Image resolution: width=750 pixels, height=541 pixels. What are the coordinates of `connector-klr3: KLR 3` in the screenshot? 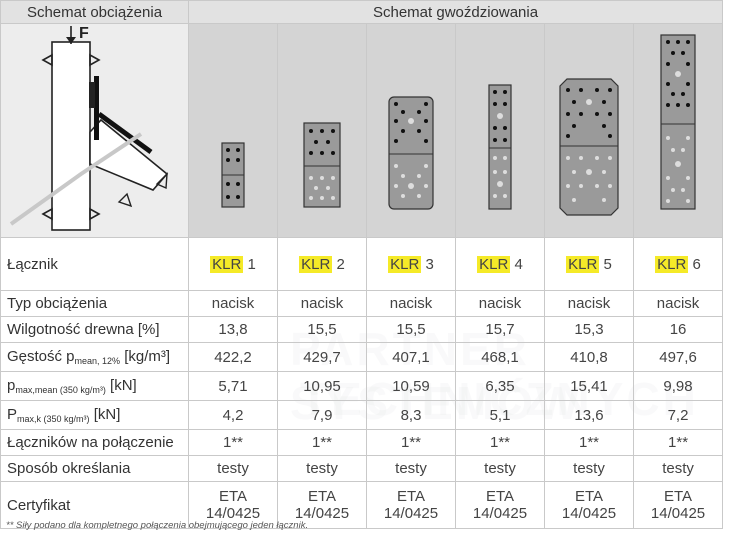 It's located at (411, 264).